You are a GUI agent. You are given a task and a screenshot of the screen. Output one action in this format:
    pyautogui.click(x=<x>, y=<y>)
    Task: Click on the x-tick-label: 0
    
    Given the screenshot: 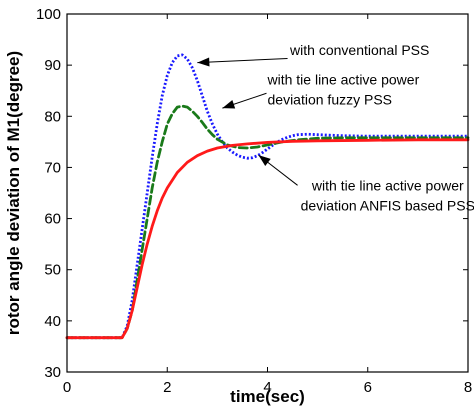 What is the action you would take?
    pyautogui.click(x=67, y=387)
    